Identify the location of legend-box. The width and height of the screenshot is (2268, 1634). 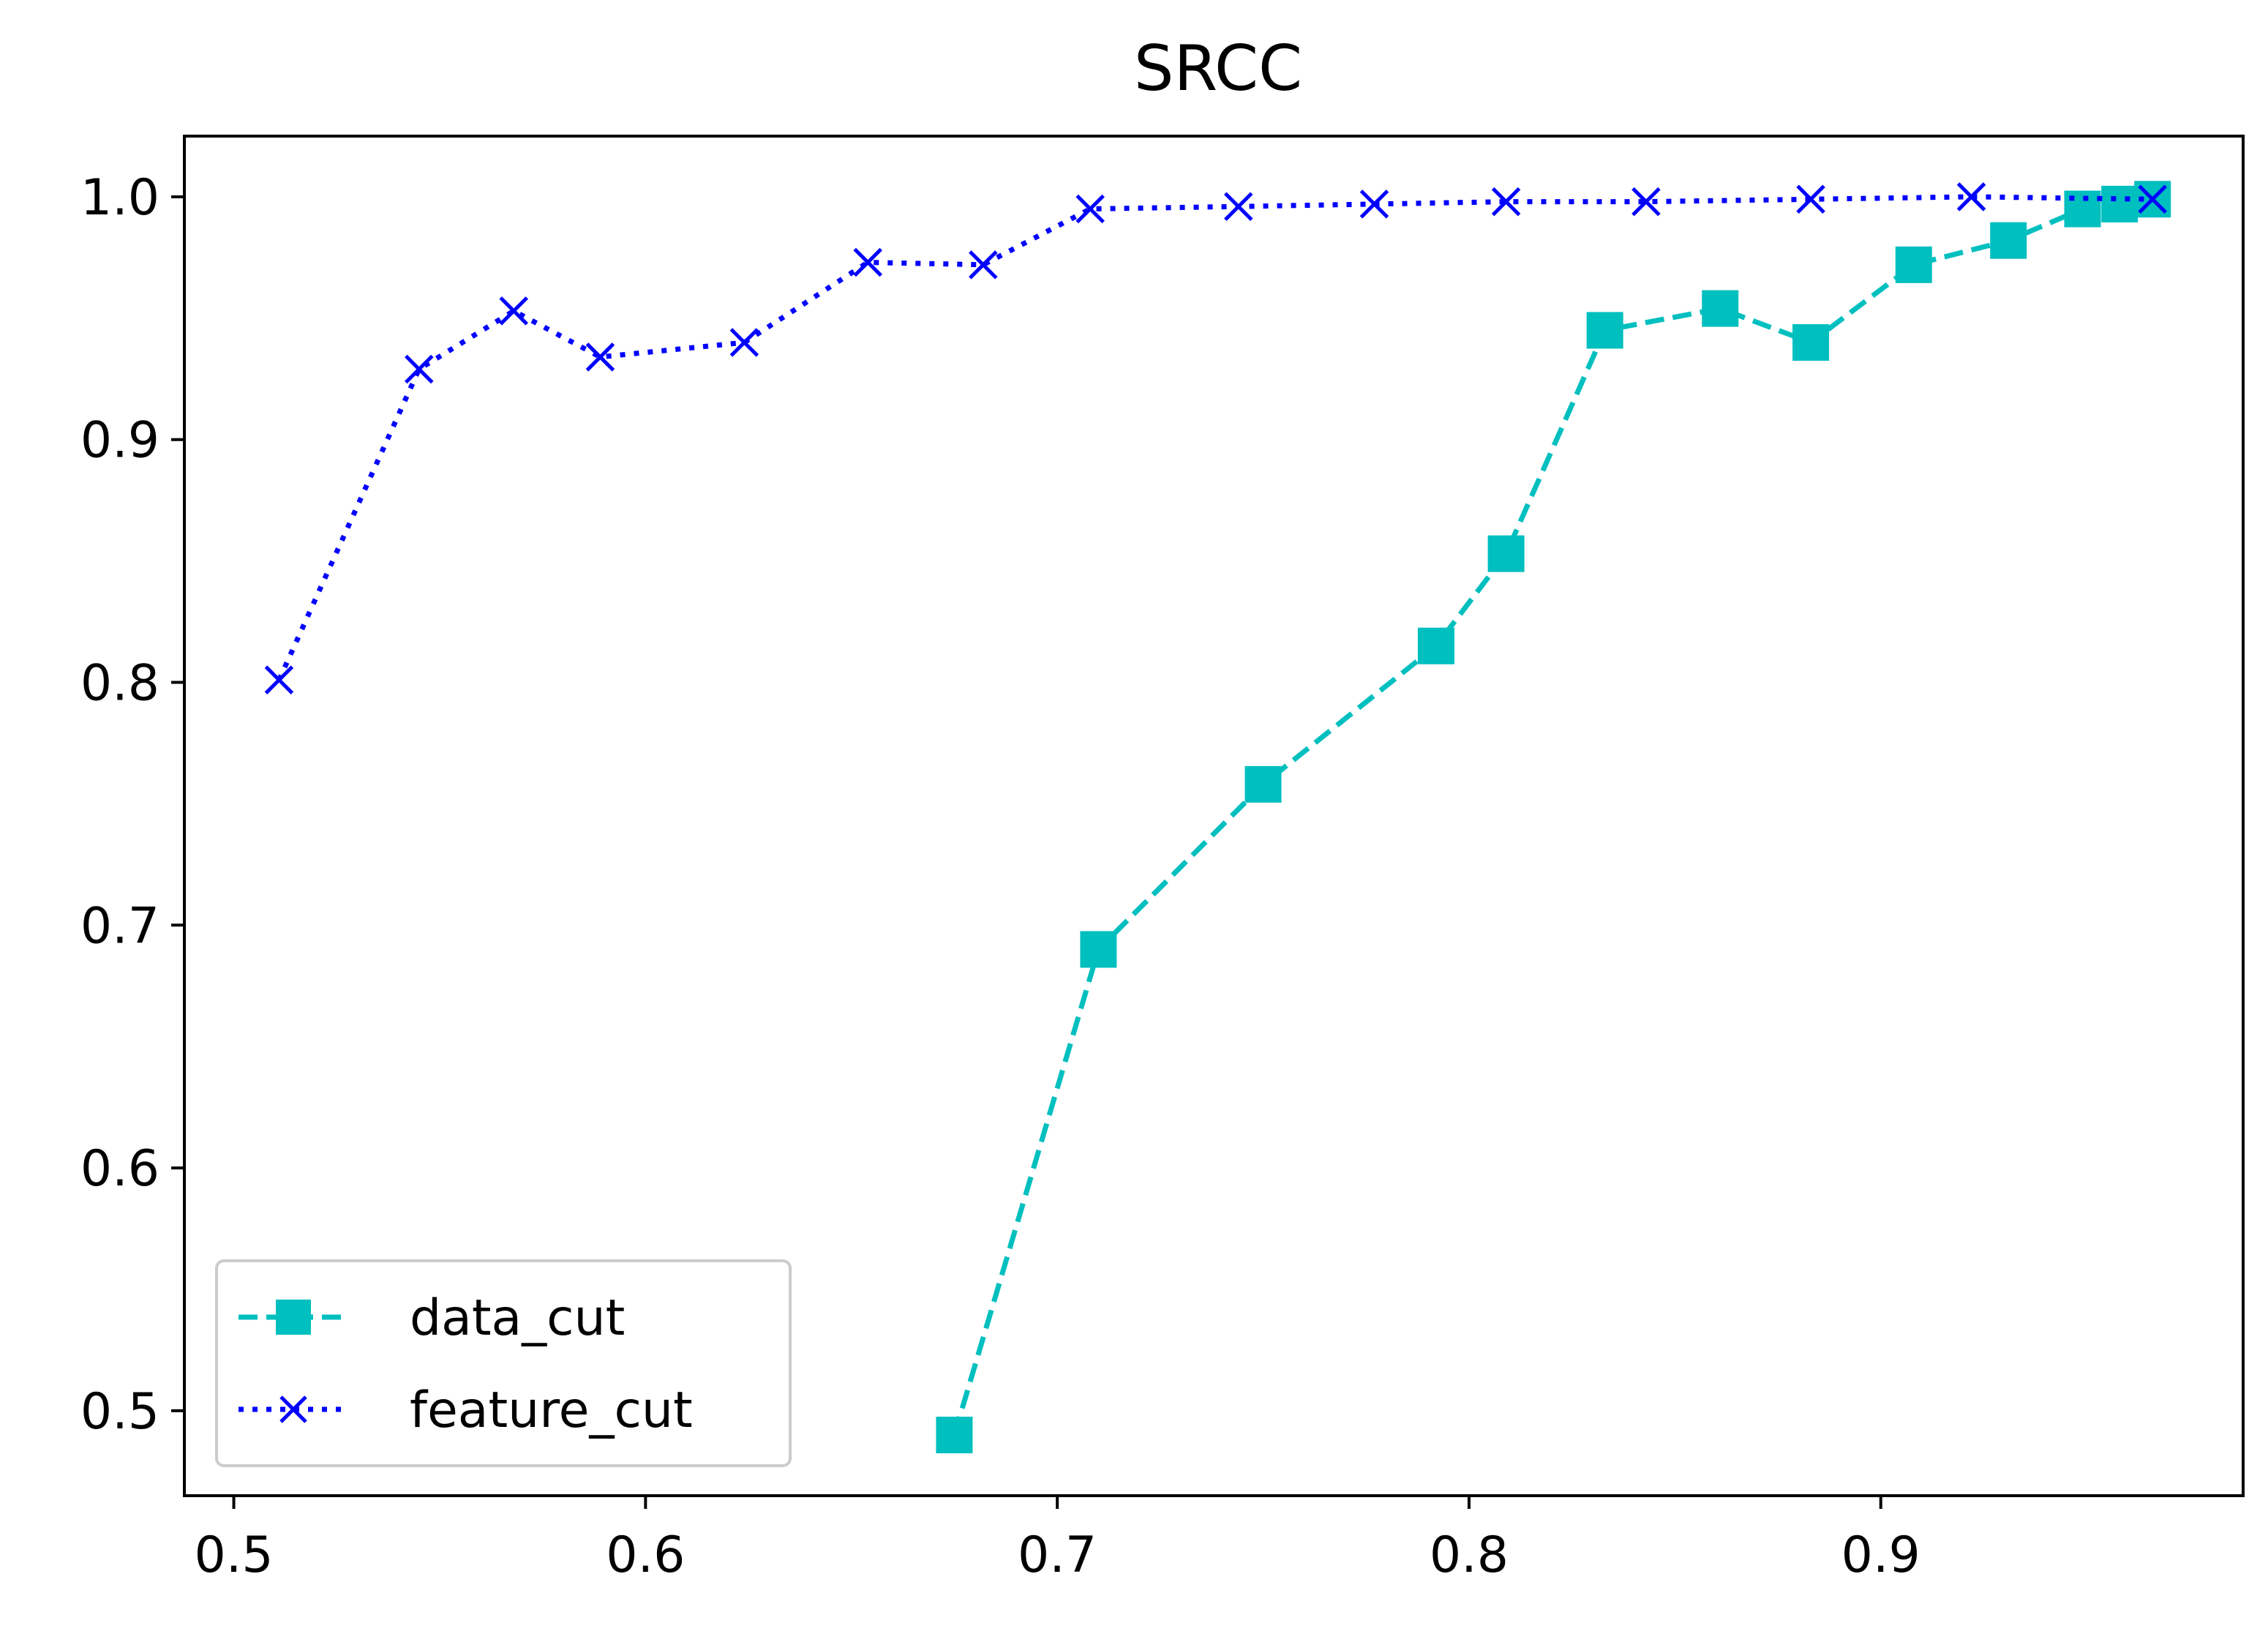
(503, 1363).